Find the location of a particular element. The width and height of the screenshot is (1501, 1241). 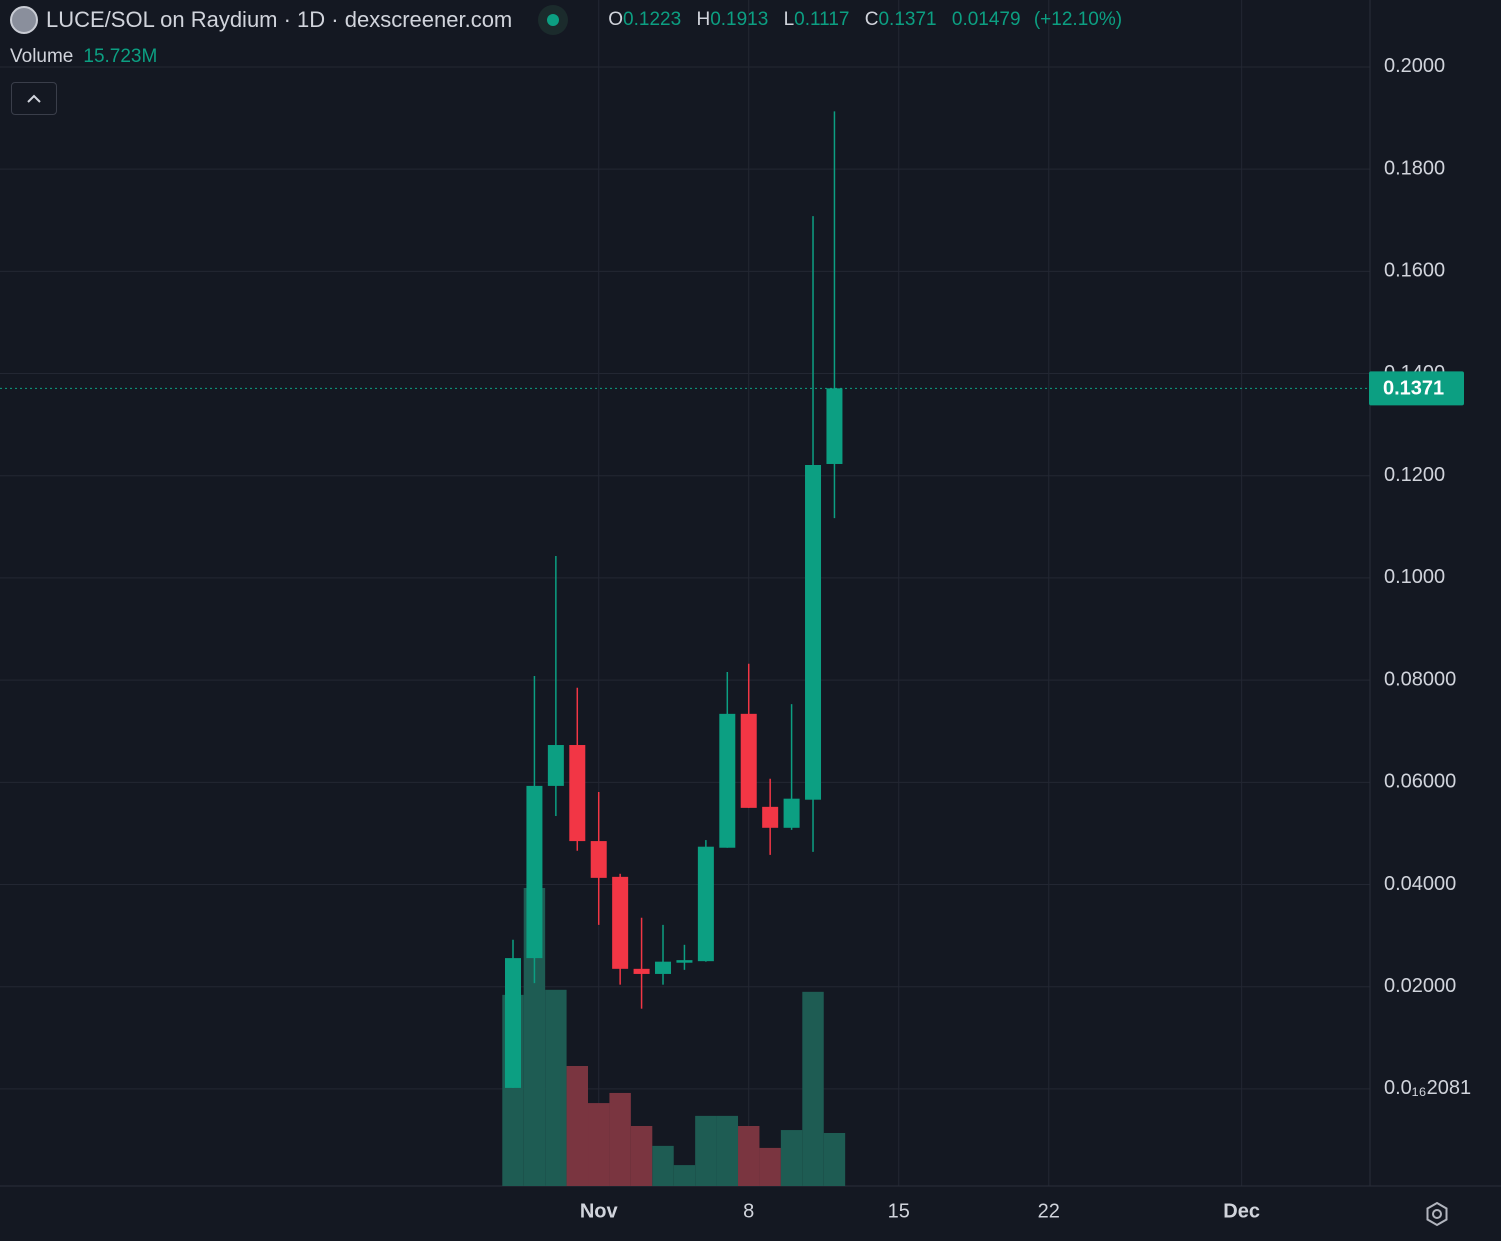

volume-legend: Volume 15.723M is located at coordinates (83, 57).